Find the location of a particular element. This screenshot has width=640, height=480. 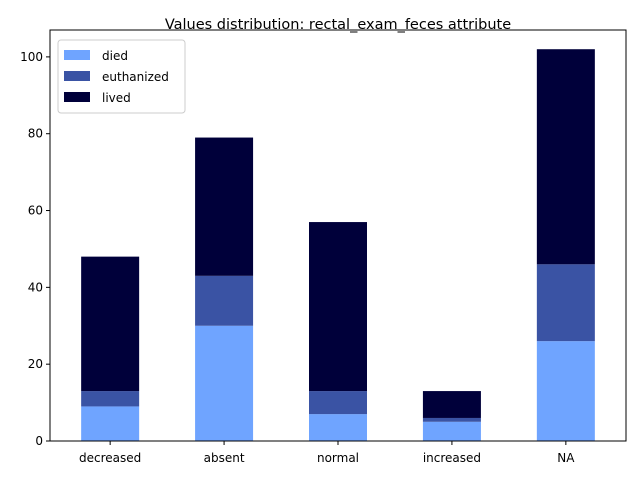

y-tick-label: 100 is located at coordinates (31, 57).